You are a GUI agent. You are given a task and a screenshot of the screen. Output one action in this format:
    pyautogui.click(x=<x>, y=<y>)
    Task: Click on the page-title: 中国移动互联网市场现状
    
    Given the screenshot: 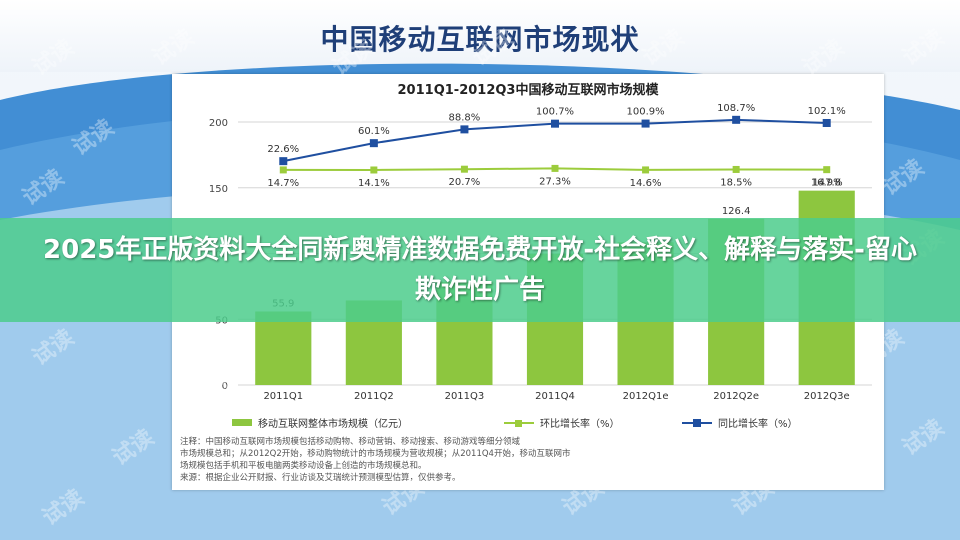 What is the action you would take?
    pyautogui.click(x=480, y=39)
    